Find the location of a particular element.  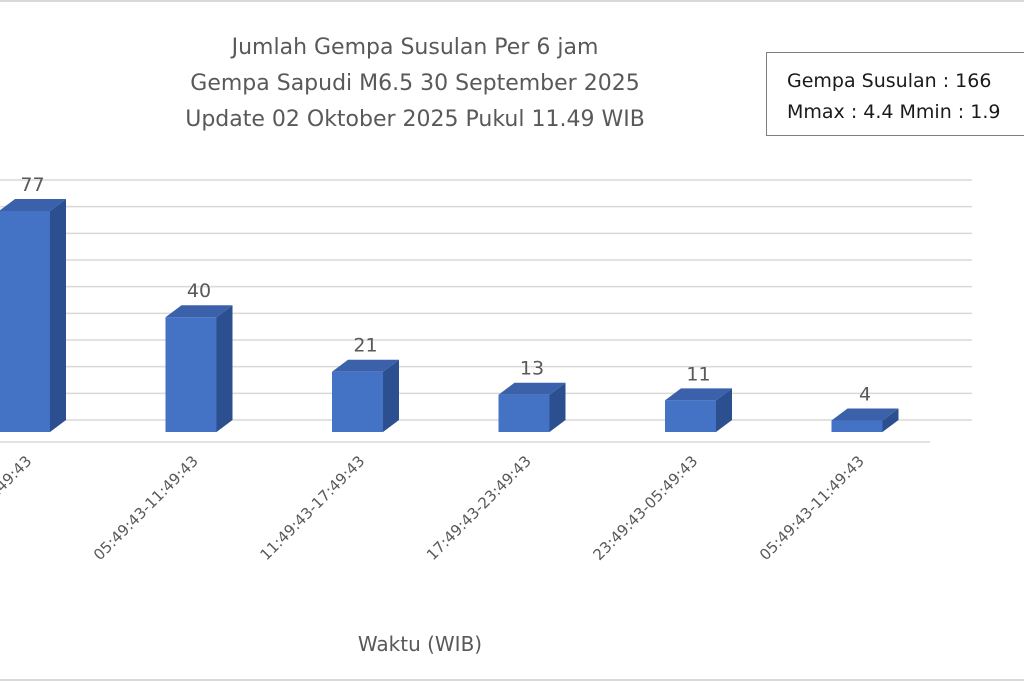

data-label: 11 is located at coordinates (698, 374).